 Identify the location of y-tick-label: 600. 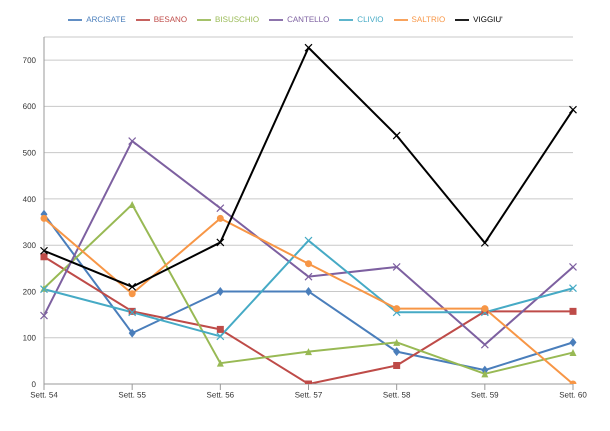
(29, 107).